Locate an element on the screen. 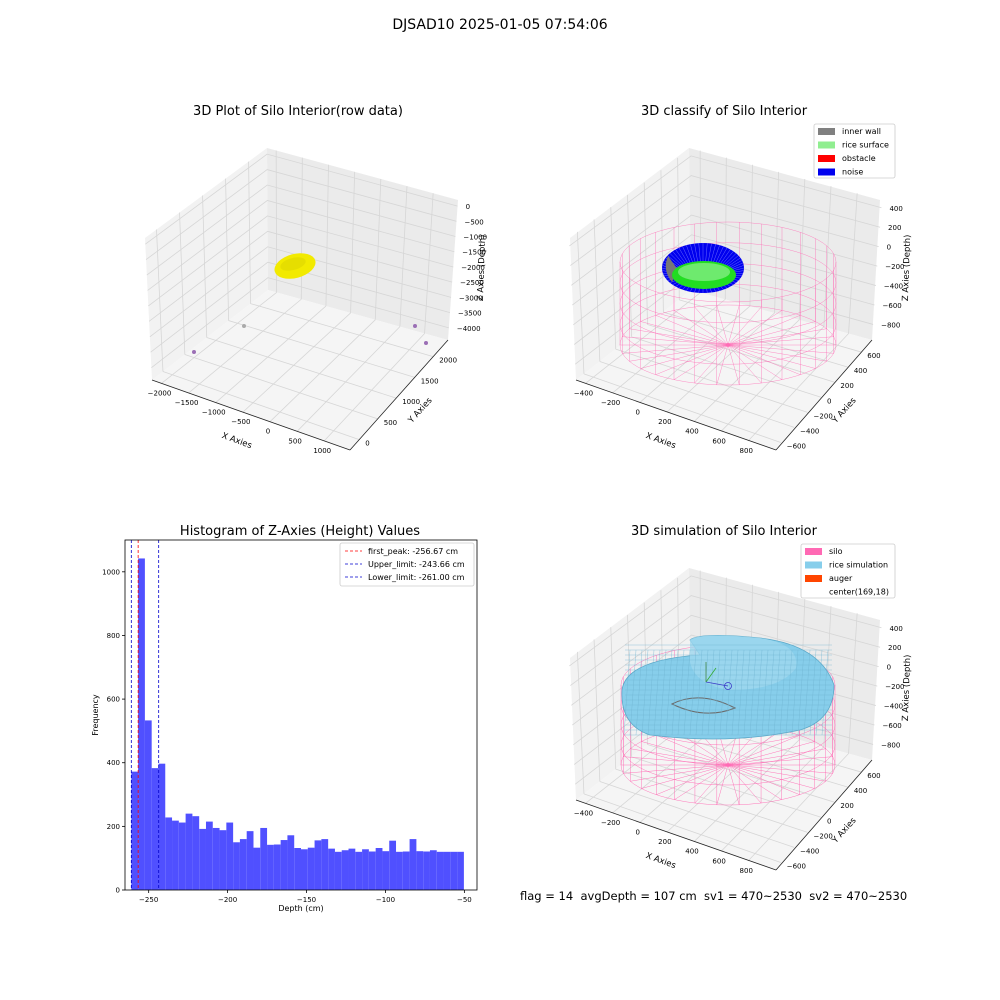 The height and width of the screenshot is (1000, 1000). plot4-z-label: Z Axies (Depth) is located at coordinates (907, 687).